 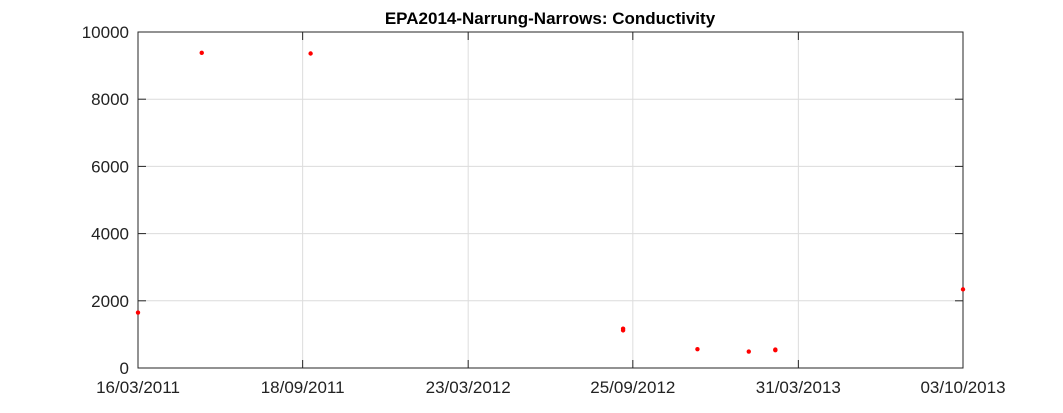 What do you see at coordinates (468, 387) in the screenshot?
I see `x-tick-label: 23/03/2012` at bounding box center [468, 387].